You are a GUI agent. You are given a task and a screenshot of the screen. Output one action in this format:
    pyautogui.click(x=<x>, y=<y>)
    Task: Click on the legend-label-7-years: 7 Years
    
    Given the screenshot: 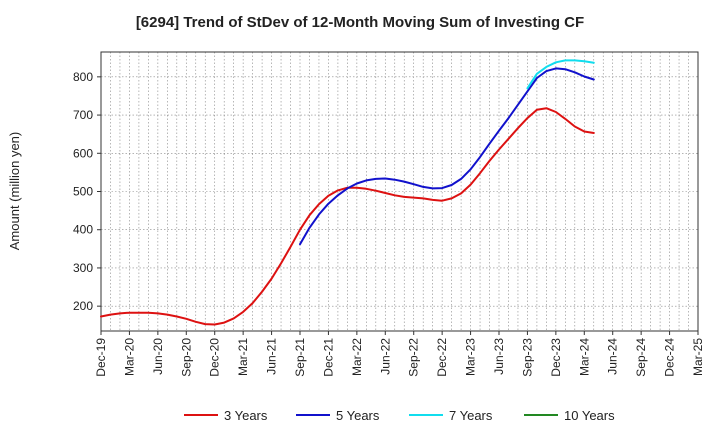 What is the action you would take?
    pyautogui.click(x=471, y=415)
    